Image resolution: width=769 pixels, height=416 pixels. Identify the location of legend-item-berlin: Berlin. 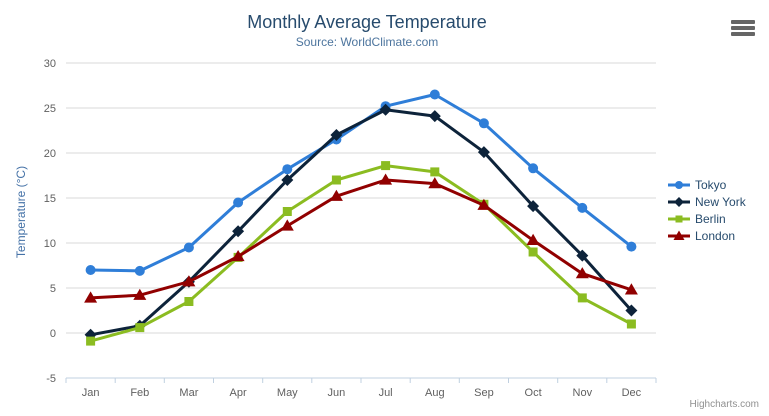
(707, 218).